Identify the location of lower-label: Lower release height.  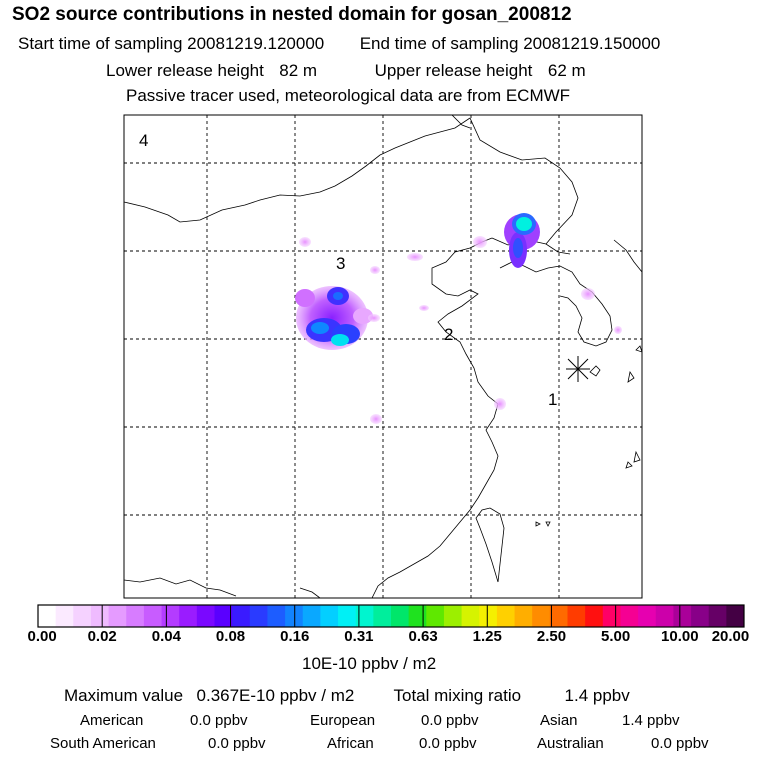
(185, 70).